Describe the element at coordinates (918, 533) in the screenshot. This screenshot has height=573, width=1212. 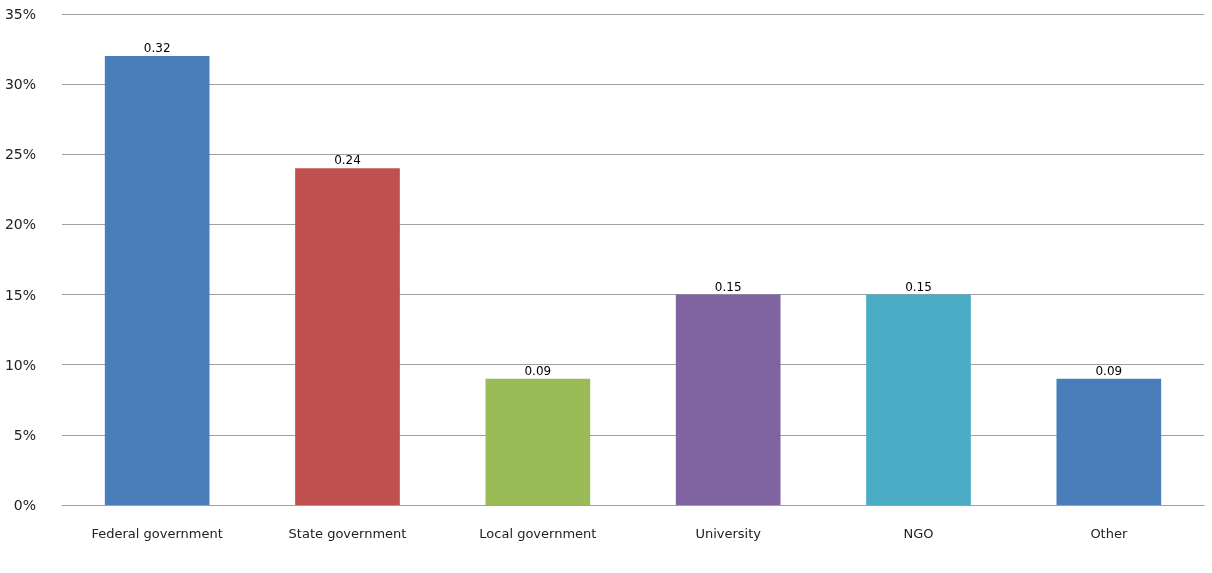
I see `x-tick-label: NGO` at that location.